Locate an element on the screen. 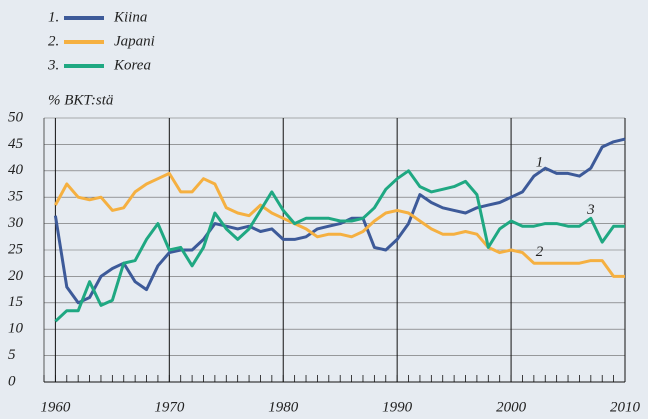 Image resolution: width=648 pixels, height=419 pixels. legend-number: 3. is located at coordinates (53, 65).